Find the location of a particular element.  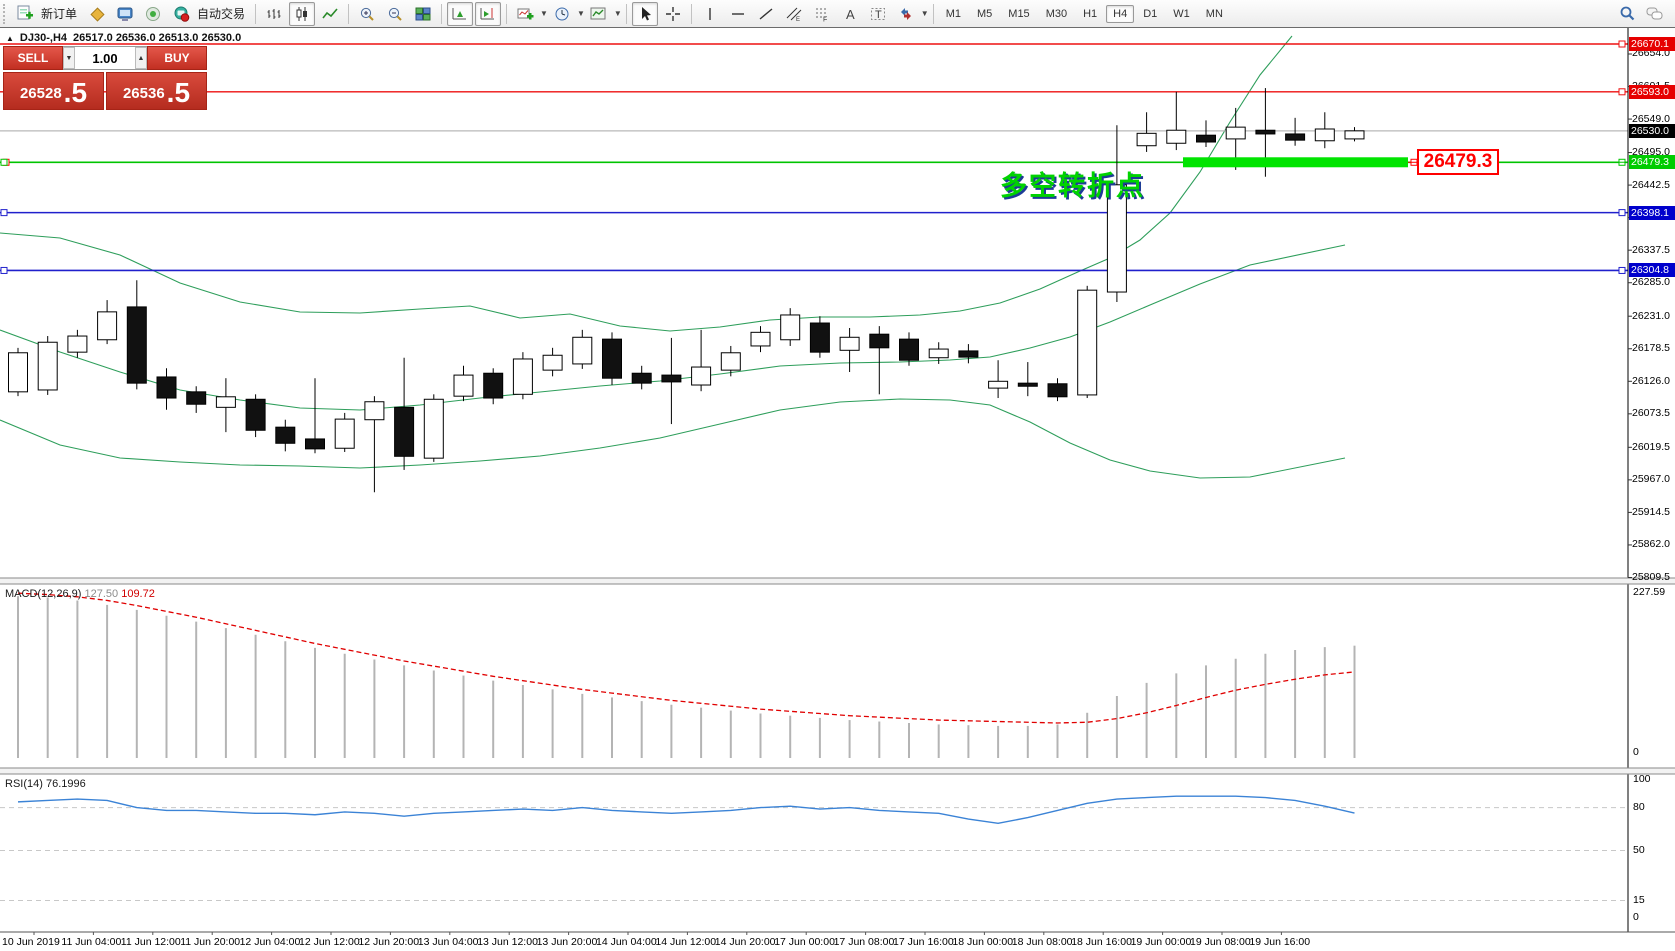

toolbar-separator is located at coordinates (626, 13).